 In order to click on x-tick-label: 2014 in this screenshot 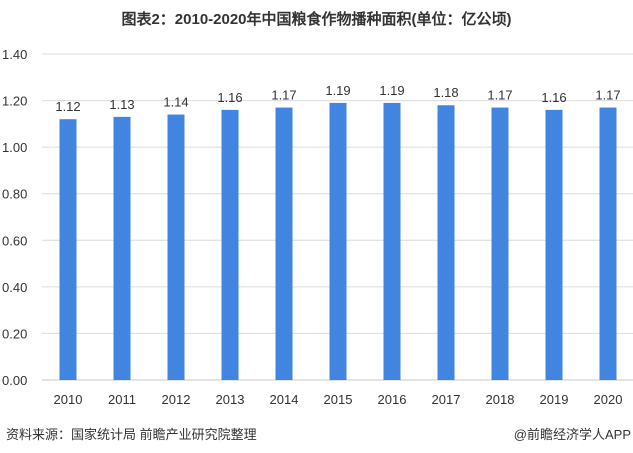, I will do `click(284, 399)`.